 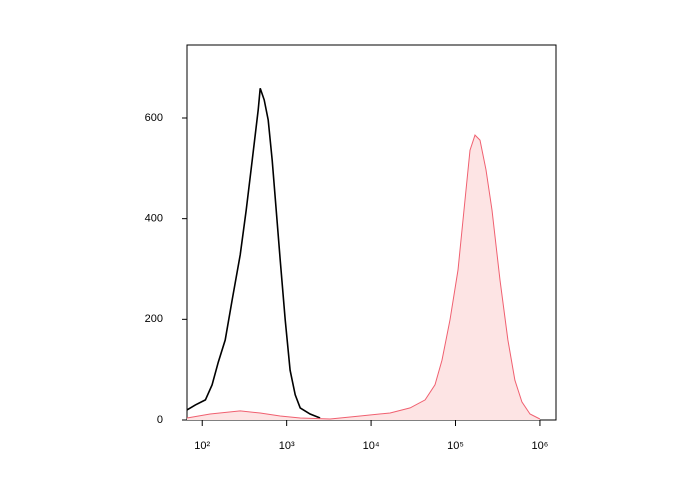 What do you see at coordinates (154, 118) in the screenshot?
I see `y-tick-label: 600` at bounding box center [154, 118].